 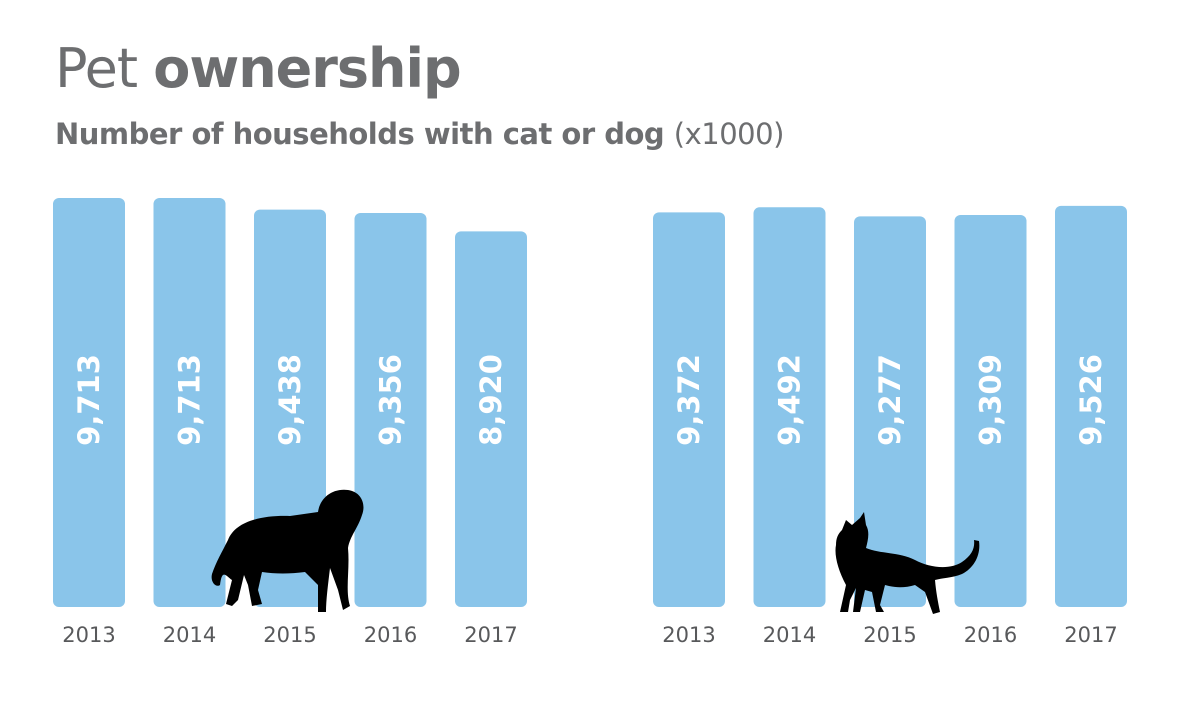 I want to click on cat-bar-2015, so click(x=890, y=411).